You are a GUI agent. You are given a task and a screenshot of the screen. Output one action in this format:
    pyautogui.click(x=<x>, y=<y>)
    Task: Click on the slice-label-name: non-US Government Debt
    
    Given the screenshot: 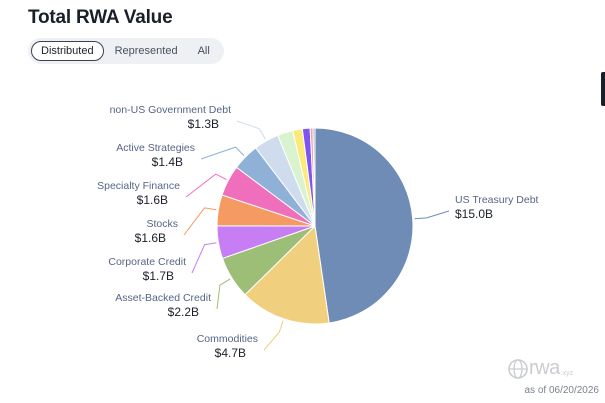 What is the action you would take?
    pyautogui.click(x=170, y=110)
    